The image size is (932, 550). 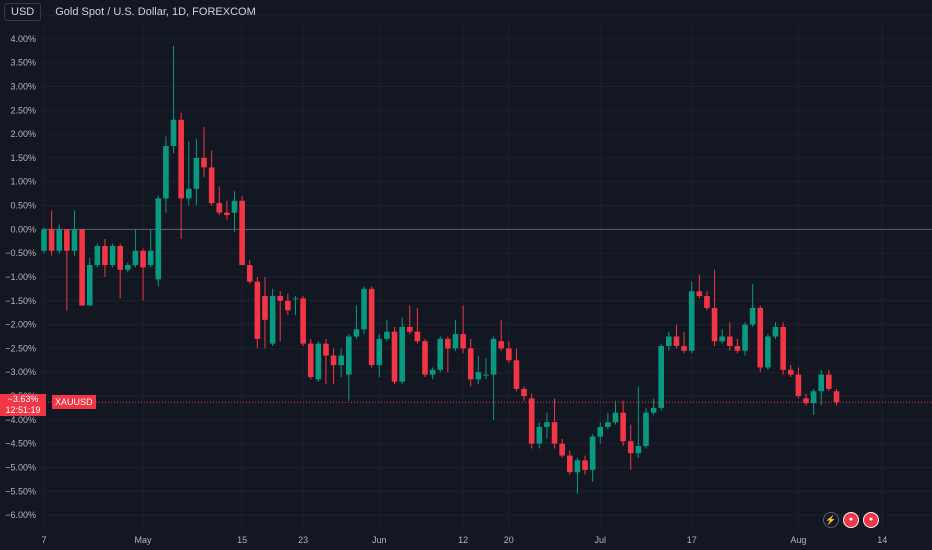 What do you see at coordinates (20, 467) in the screenshot?
I see `y-tick-label: −5.00%` at bounding box center [20, 467].